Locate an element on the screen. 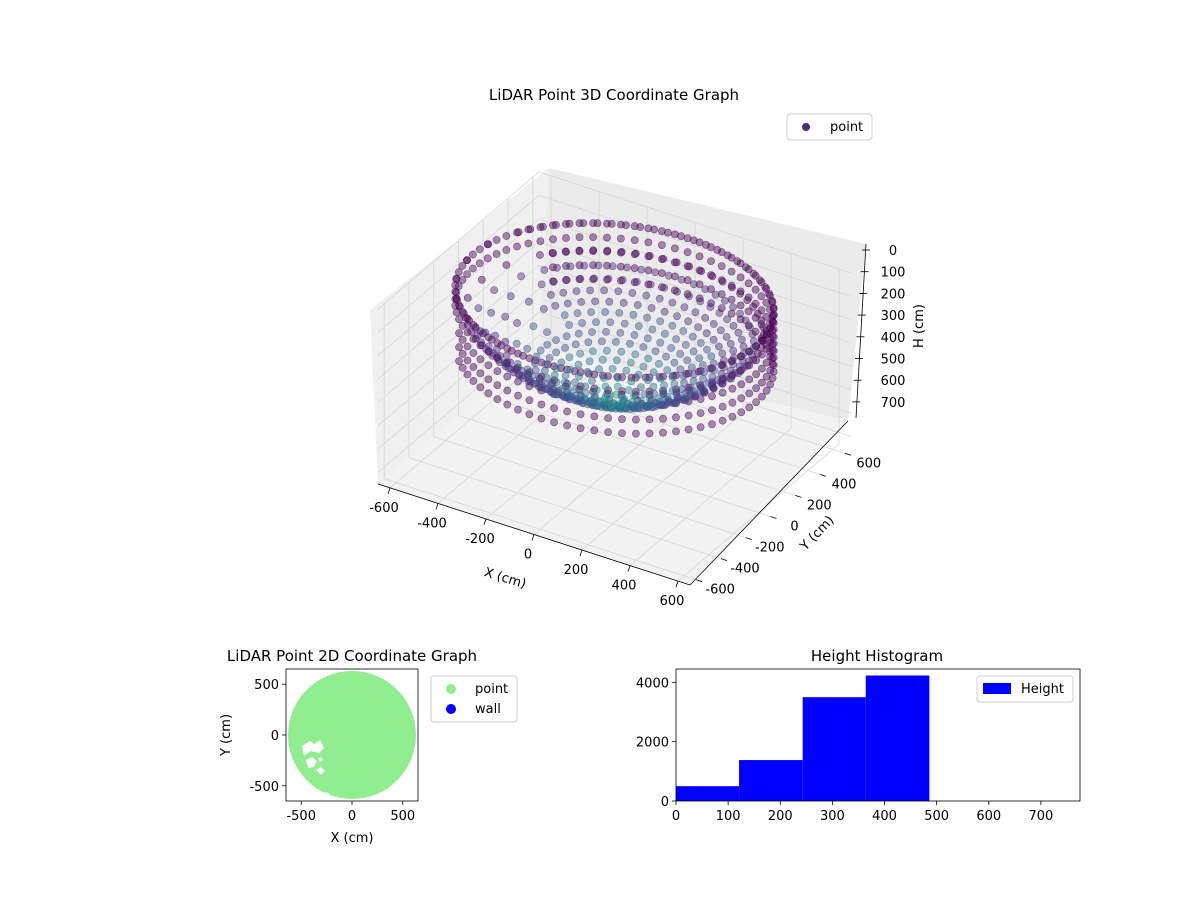 The image size is (1200, 900). x-tick-label-2d: -500 is located at coordinates (301, 816).